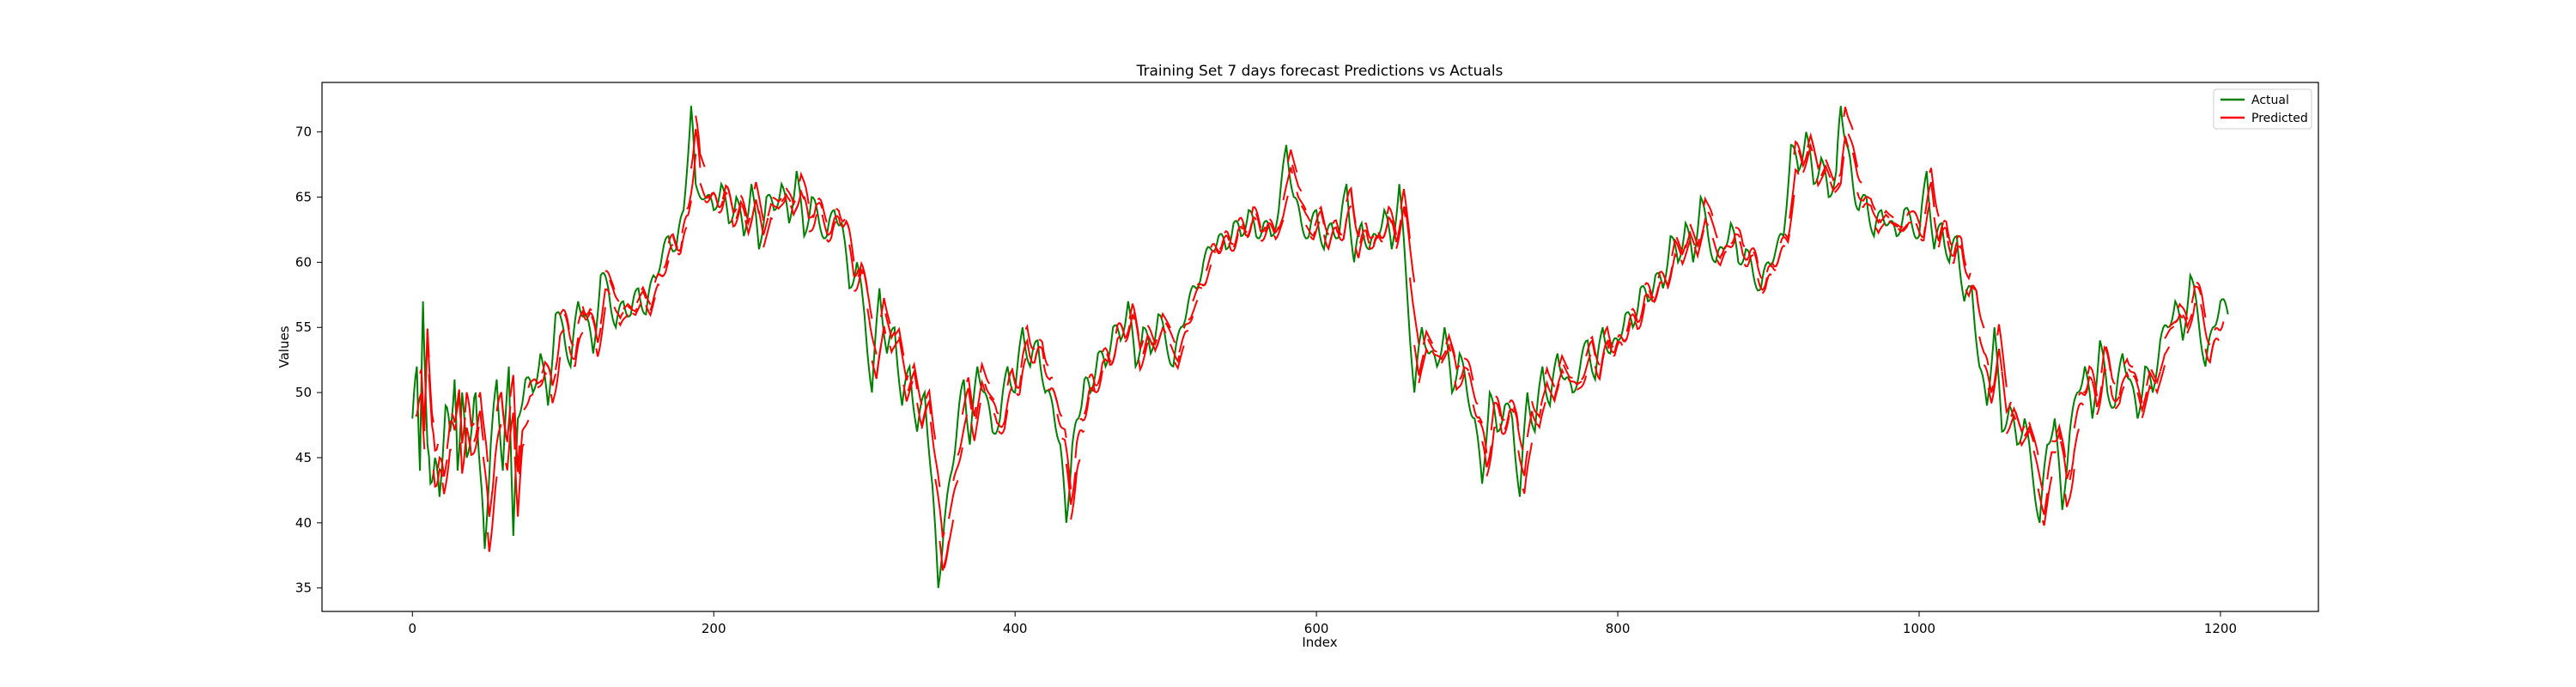 Image resolution: width=2576 pixels, height=687 pixels. Describe the element at coordinates (303, 588) in the screenshot. I see `y-tick-label: 35` at that location.